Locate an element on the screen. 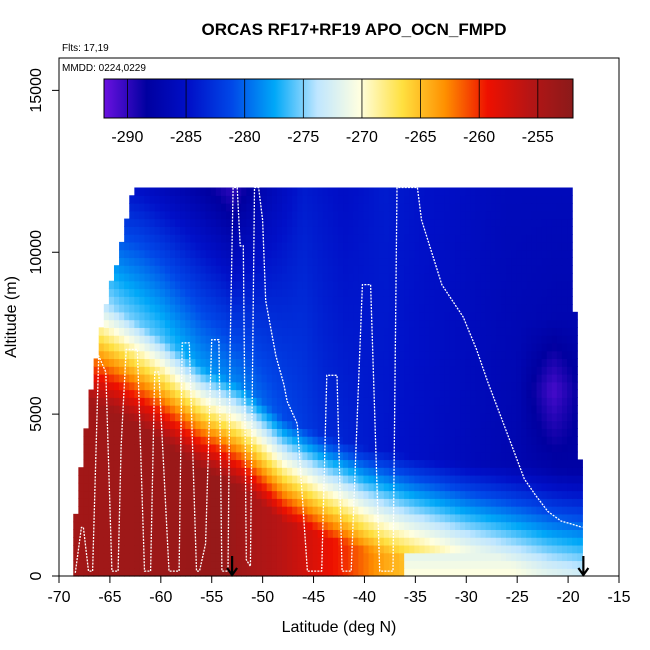  colorbar-tick-label: -280 is located at coordinates (245, 137).